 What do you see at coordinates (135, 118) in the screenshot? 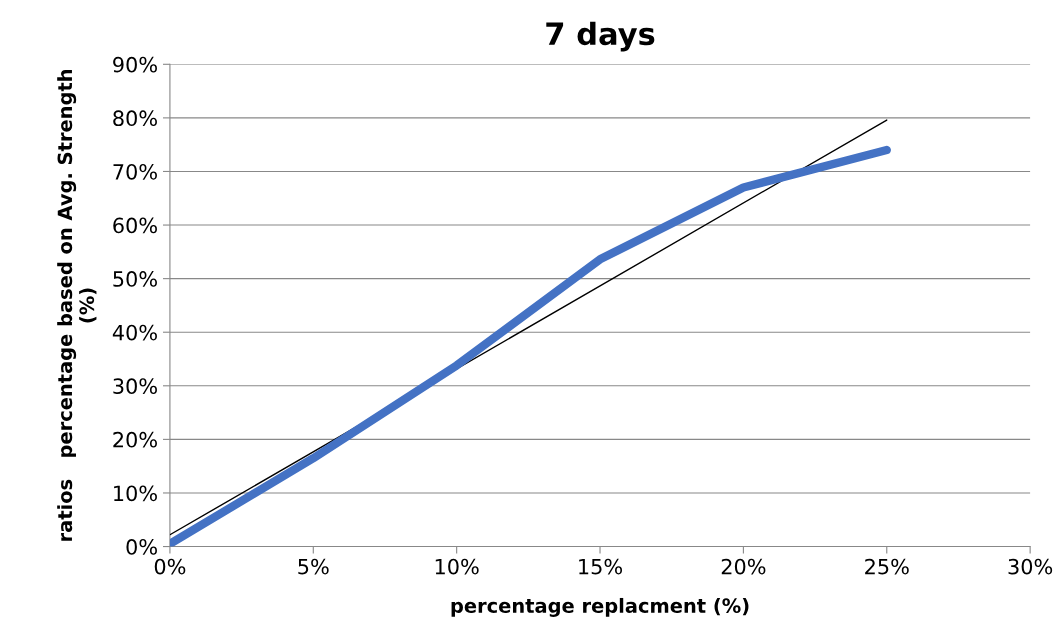
I see `y-tick-label: 80%` at bounding box center [135, 118].